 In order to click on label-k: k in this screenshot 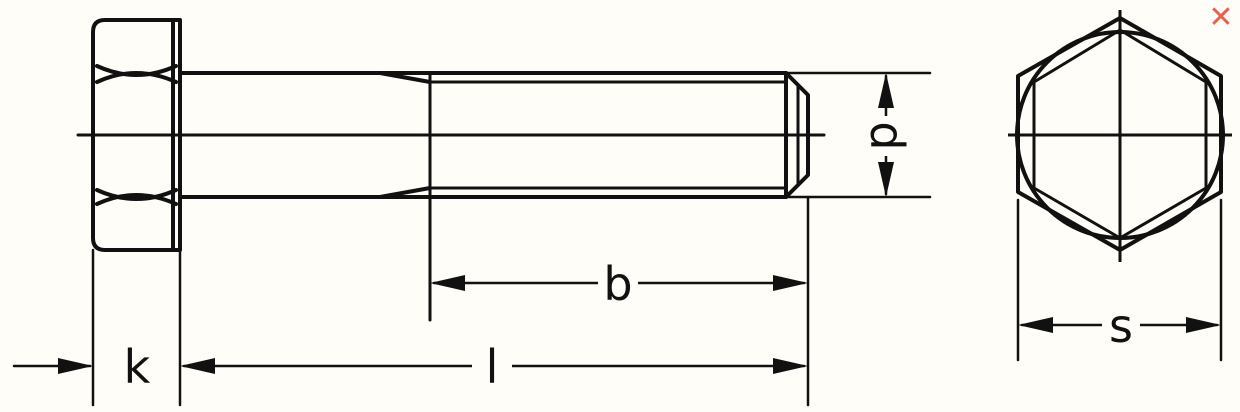, I will do `click(137, 367)`.